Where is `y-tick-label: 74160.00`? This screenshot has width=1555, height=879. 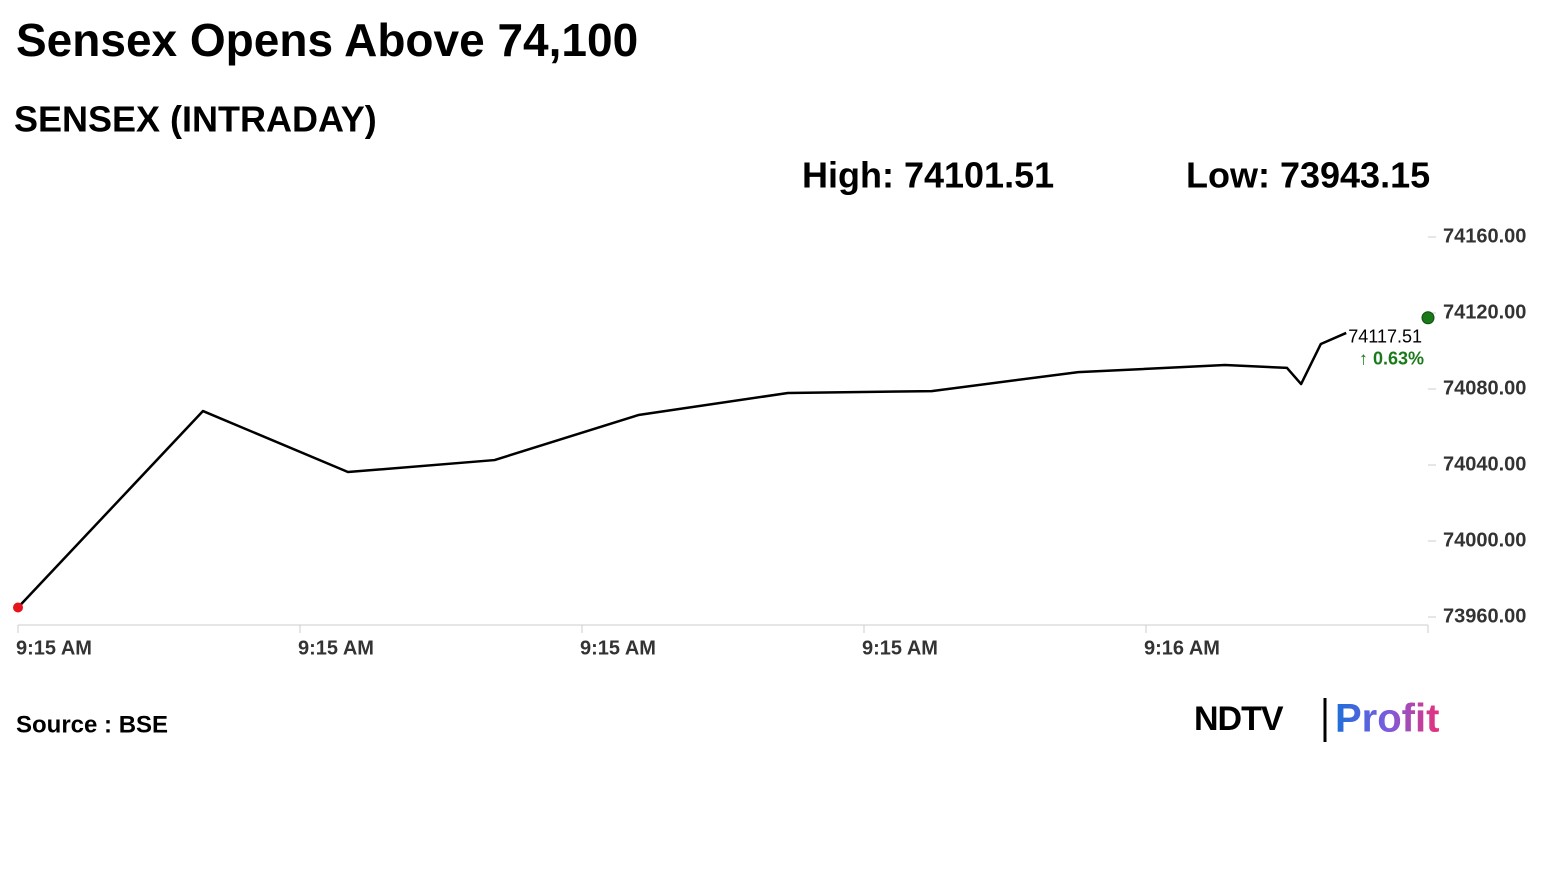 y-tick-label: 74160.00 is located at coordinates (1484, 236).